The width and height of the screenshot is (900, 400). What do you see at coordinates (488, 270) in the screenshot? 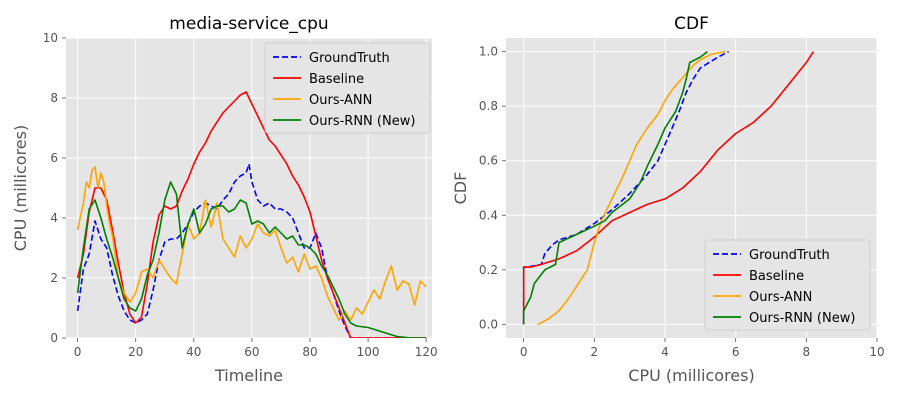
I see `y-tick-label: 0.2` at bounding box center [488, 270].